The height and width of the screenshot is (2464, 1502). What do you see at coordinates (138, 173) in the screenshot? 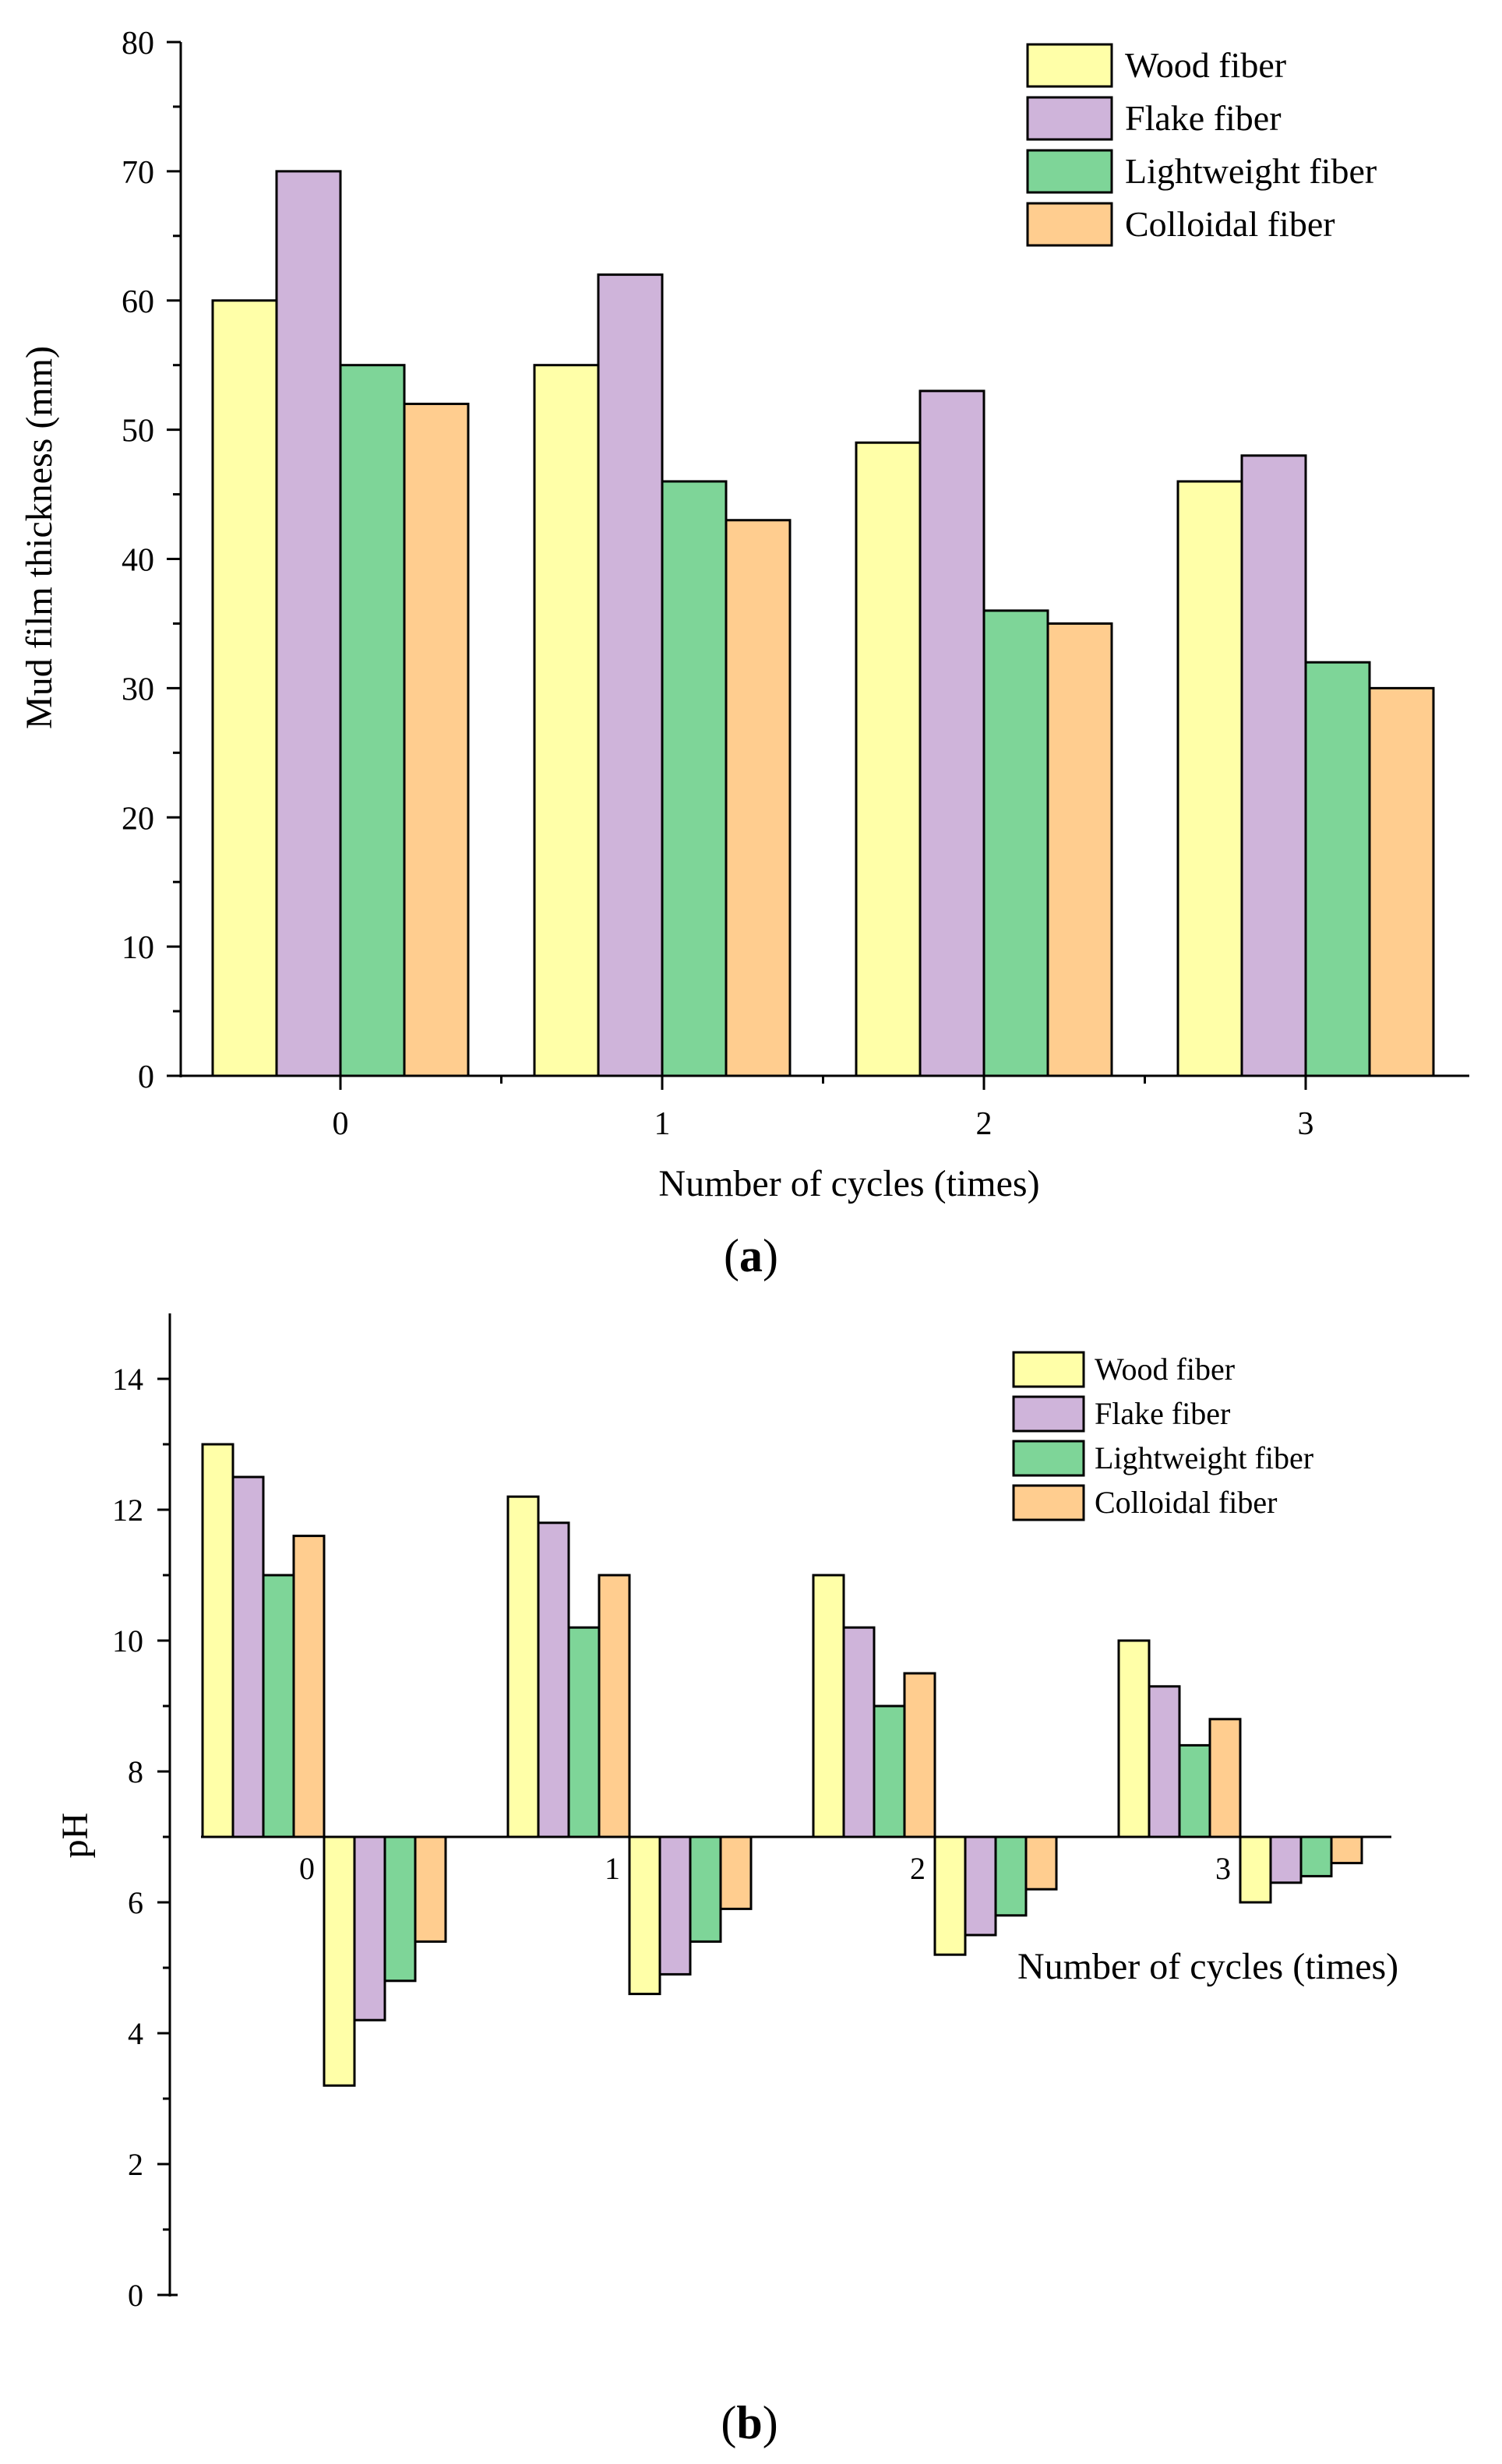
I see `y-tick-label: 70` at bounding box center [138, 173].